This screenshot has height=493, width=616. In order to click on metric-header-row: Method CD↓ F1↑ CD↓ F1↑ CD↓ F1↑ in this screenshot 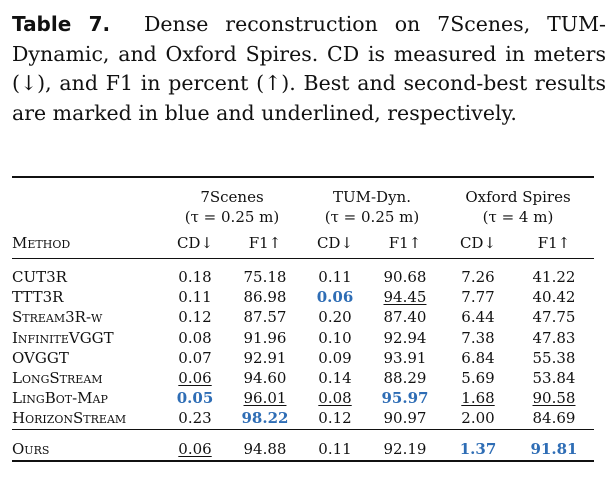, I will do `click(303, 243)`.